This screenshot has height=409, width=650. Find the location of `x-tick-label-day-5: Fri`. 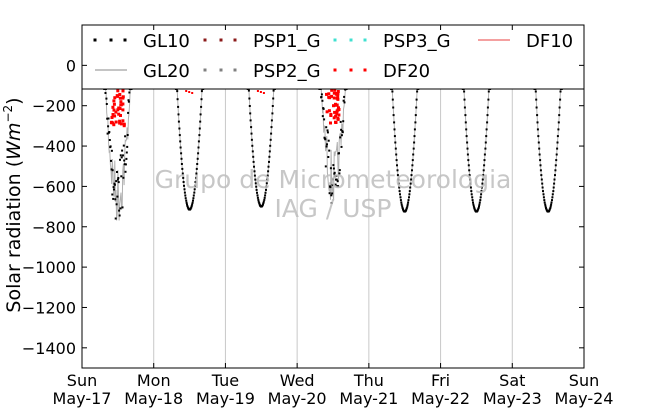

x-tick-label-day-5: Fri is located at coordinates (440, 380).